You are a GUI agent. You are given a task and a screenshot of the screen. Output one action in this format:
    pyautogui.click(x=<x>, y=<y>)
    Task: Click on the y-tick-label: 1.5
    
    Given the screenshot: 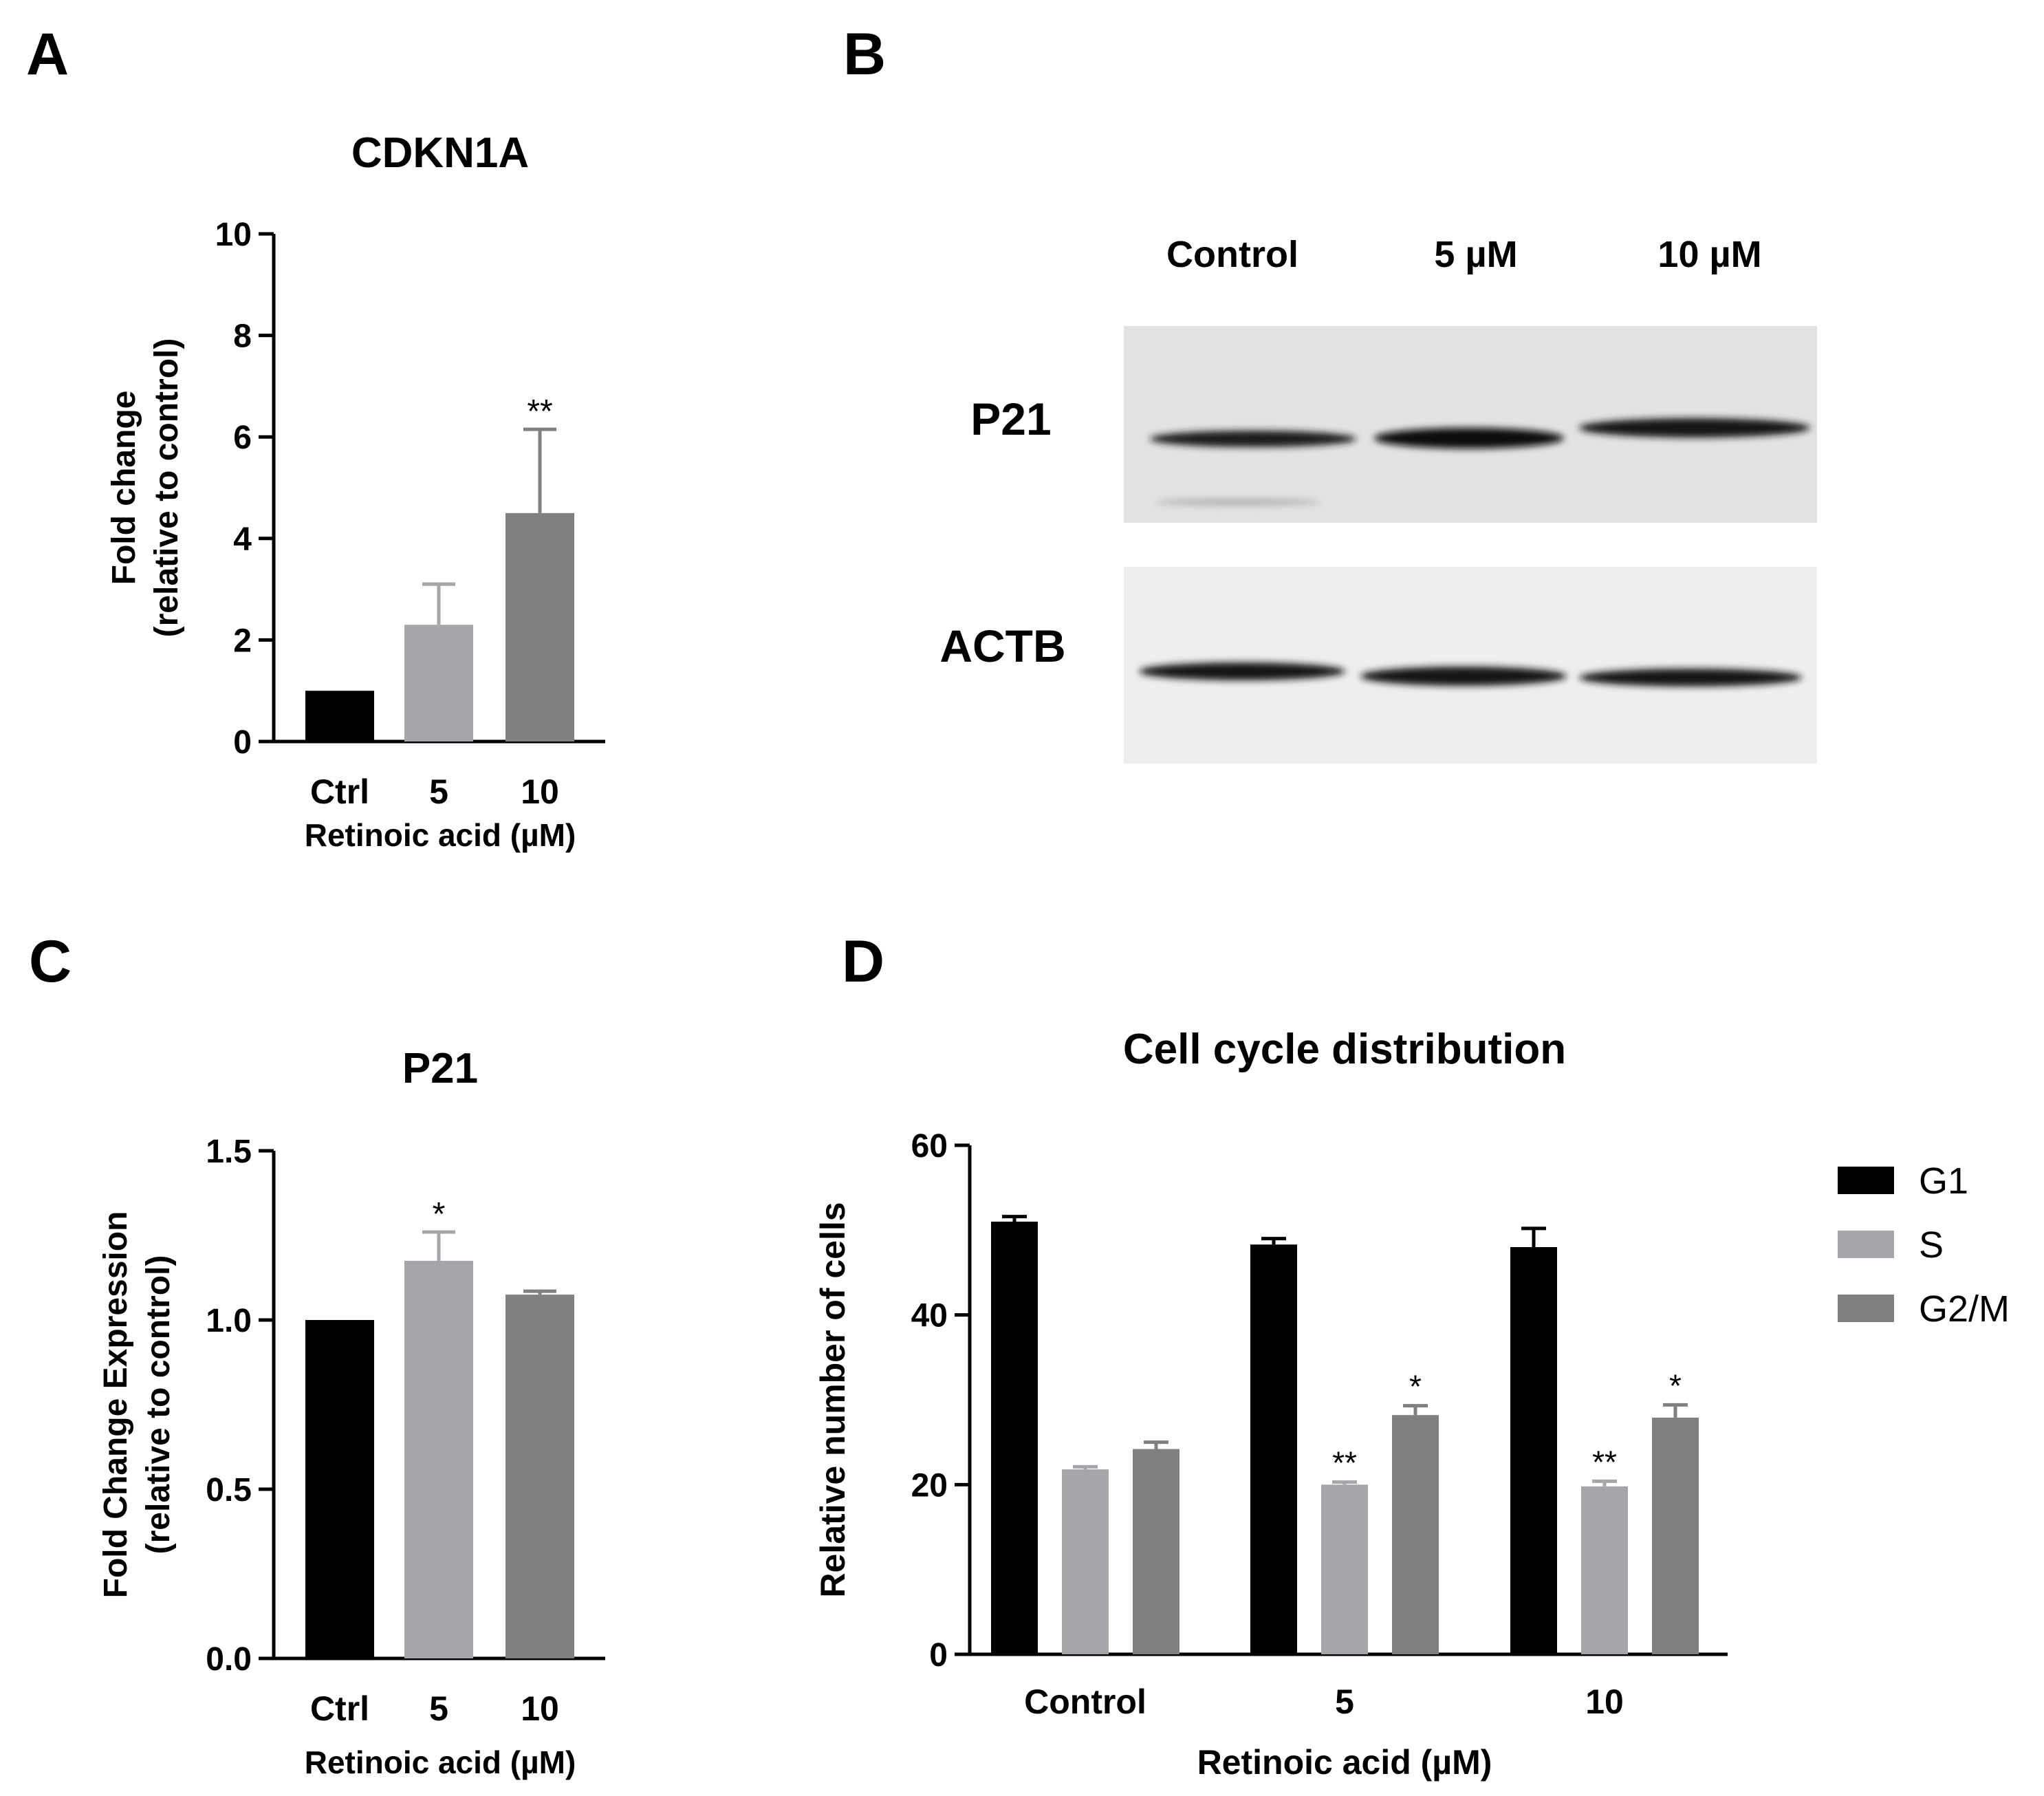 What is the action you would take?
    pyautogui.click(x=229, y=1152)
    